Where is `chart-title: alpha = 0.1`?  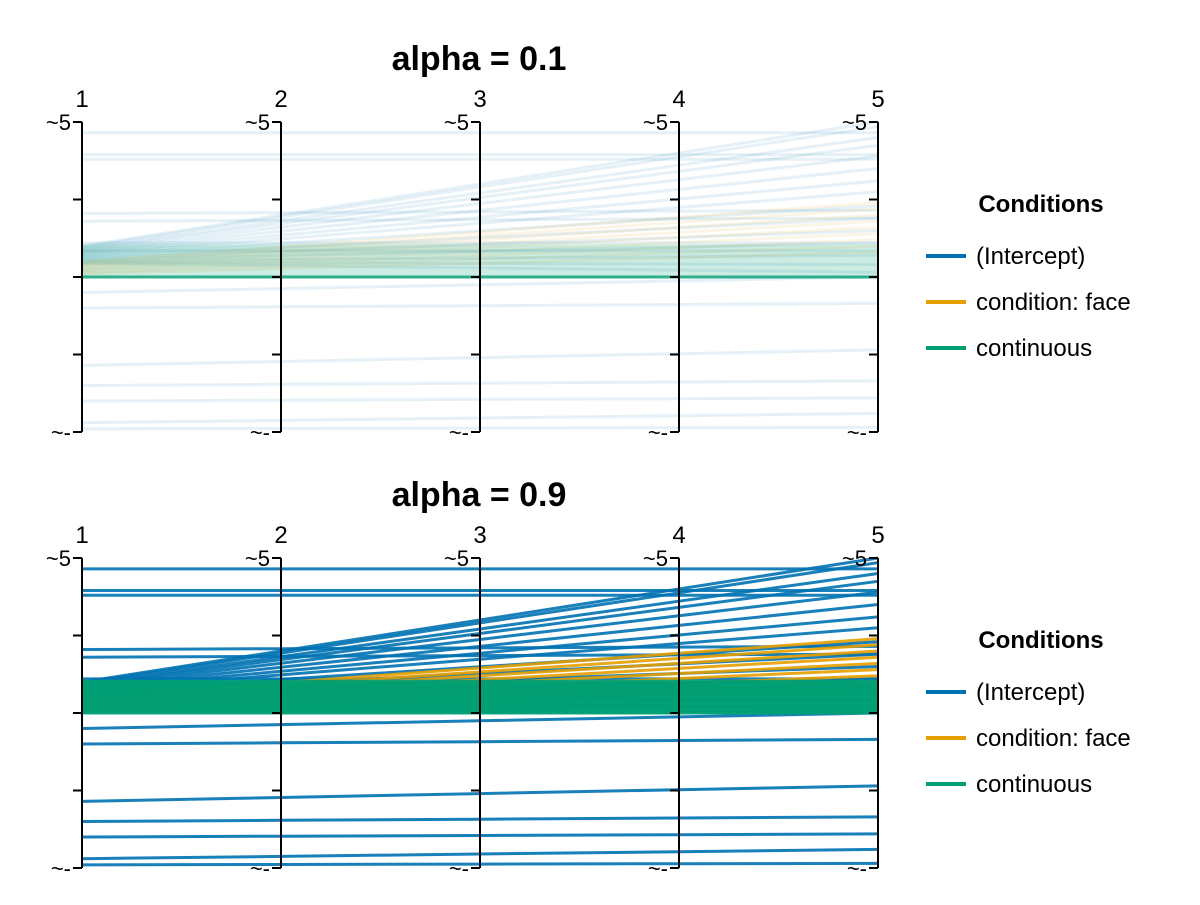 chart-title: alpha = 0.1 is located at coordinates (479, 59).